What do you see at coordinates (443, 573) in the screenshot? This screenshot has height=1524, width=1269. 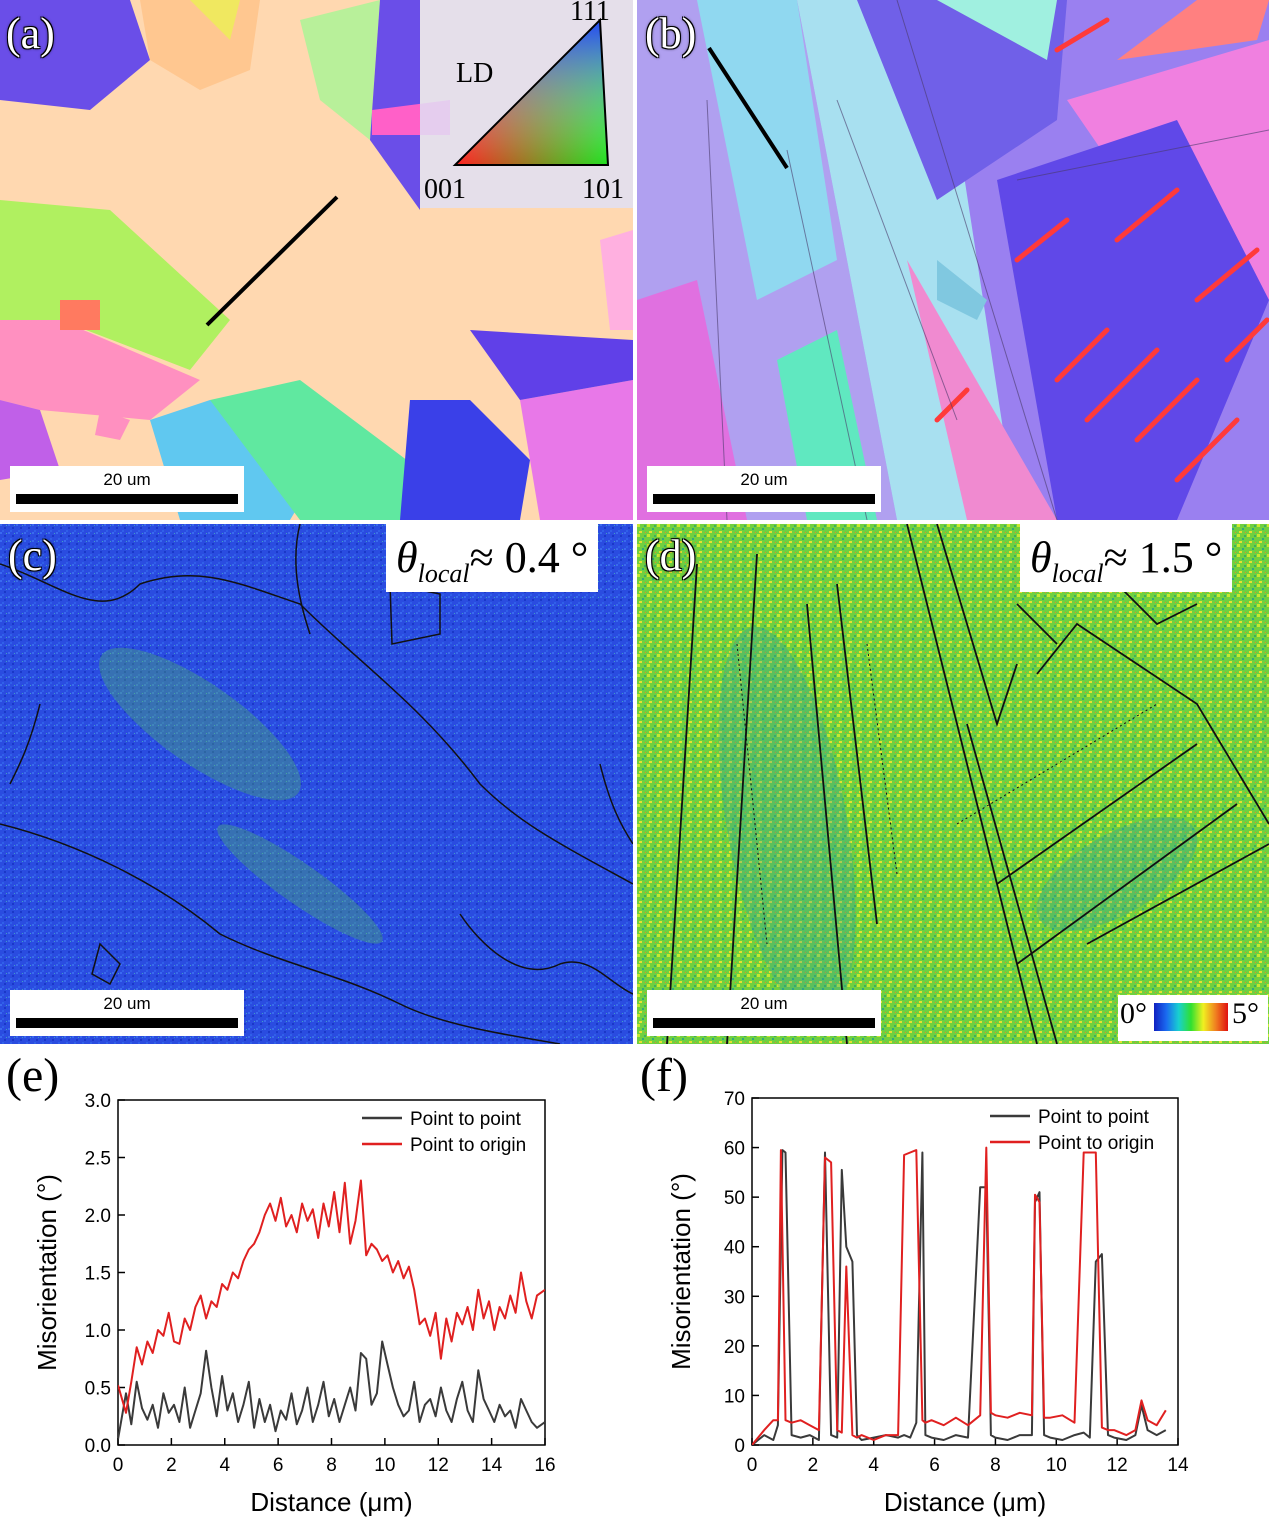 I see `theta-subscript-c: local` at bounding box center [443, 573].